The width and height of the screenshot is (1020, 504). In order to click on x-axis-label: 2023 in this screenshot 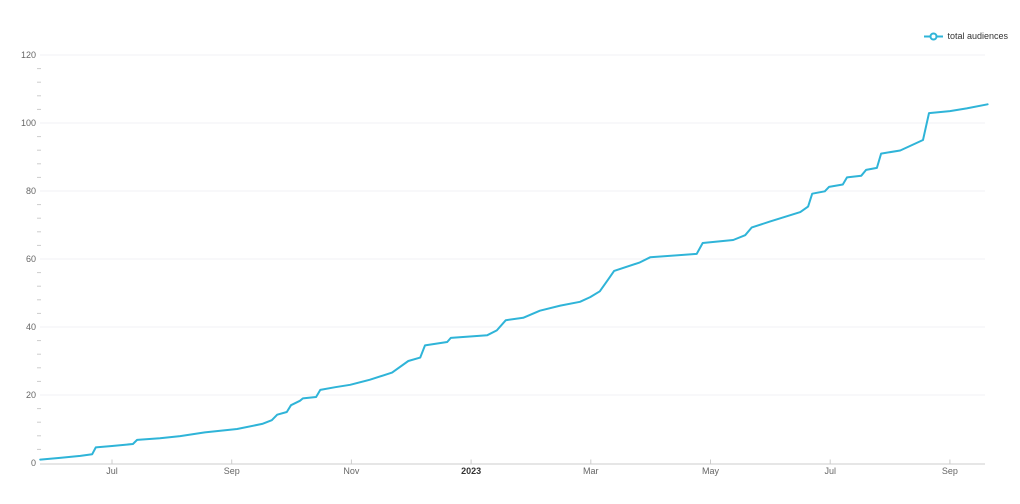, I will do `click(471, 471)`.